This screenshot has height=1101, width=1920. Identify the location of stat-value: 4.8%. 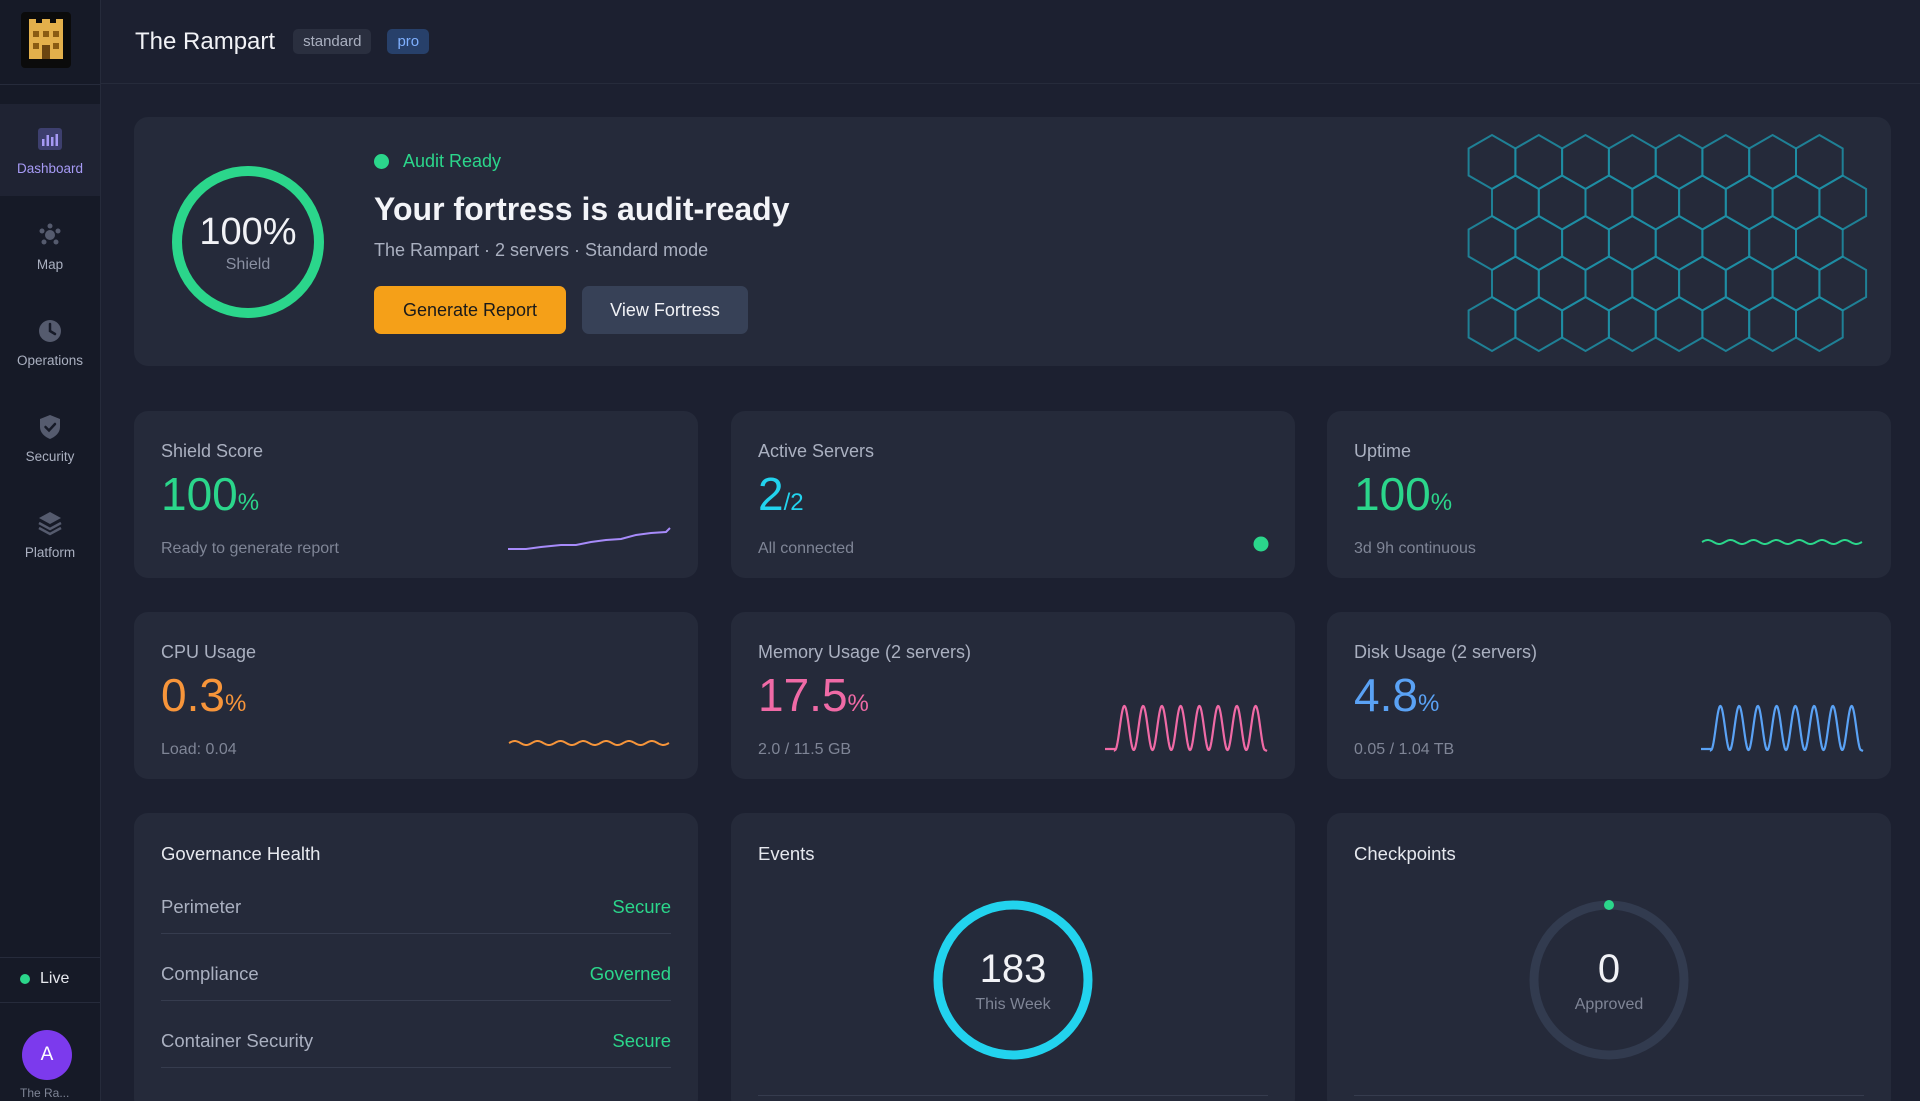
(1396, 695).